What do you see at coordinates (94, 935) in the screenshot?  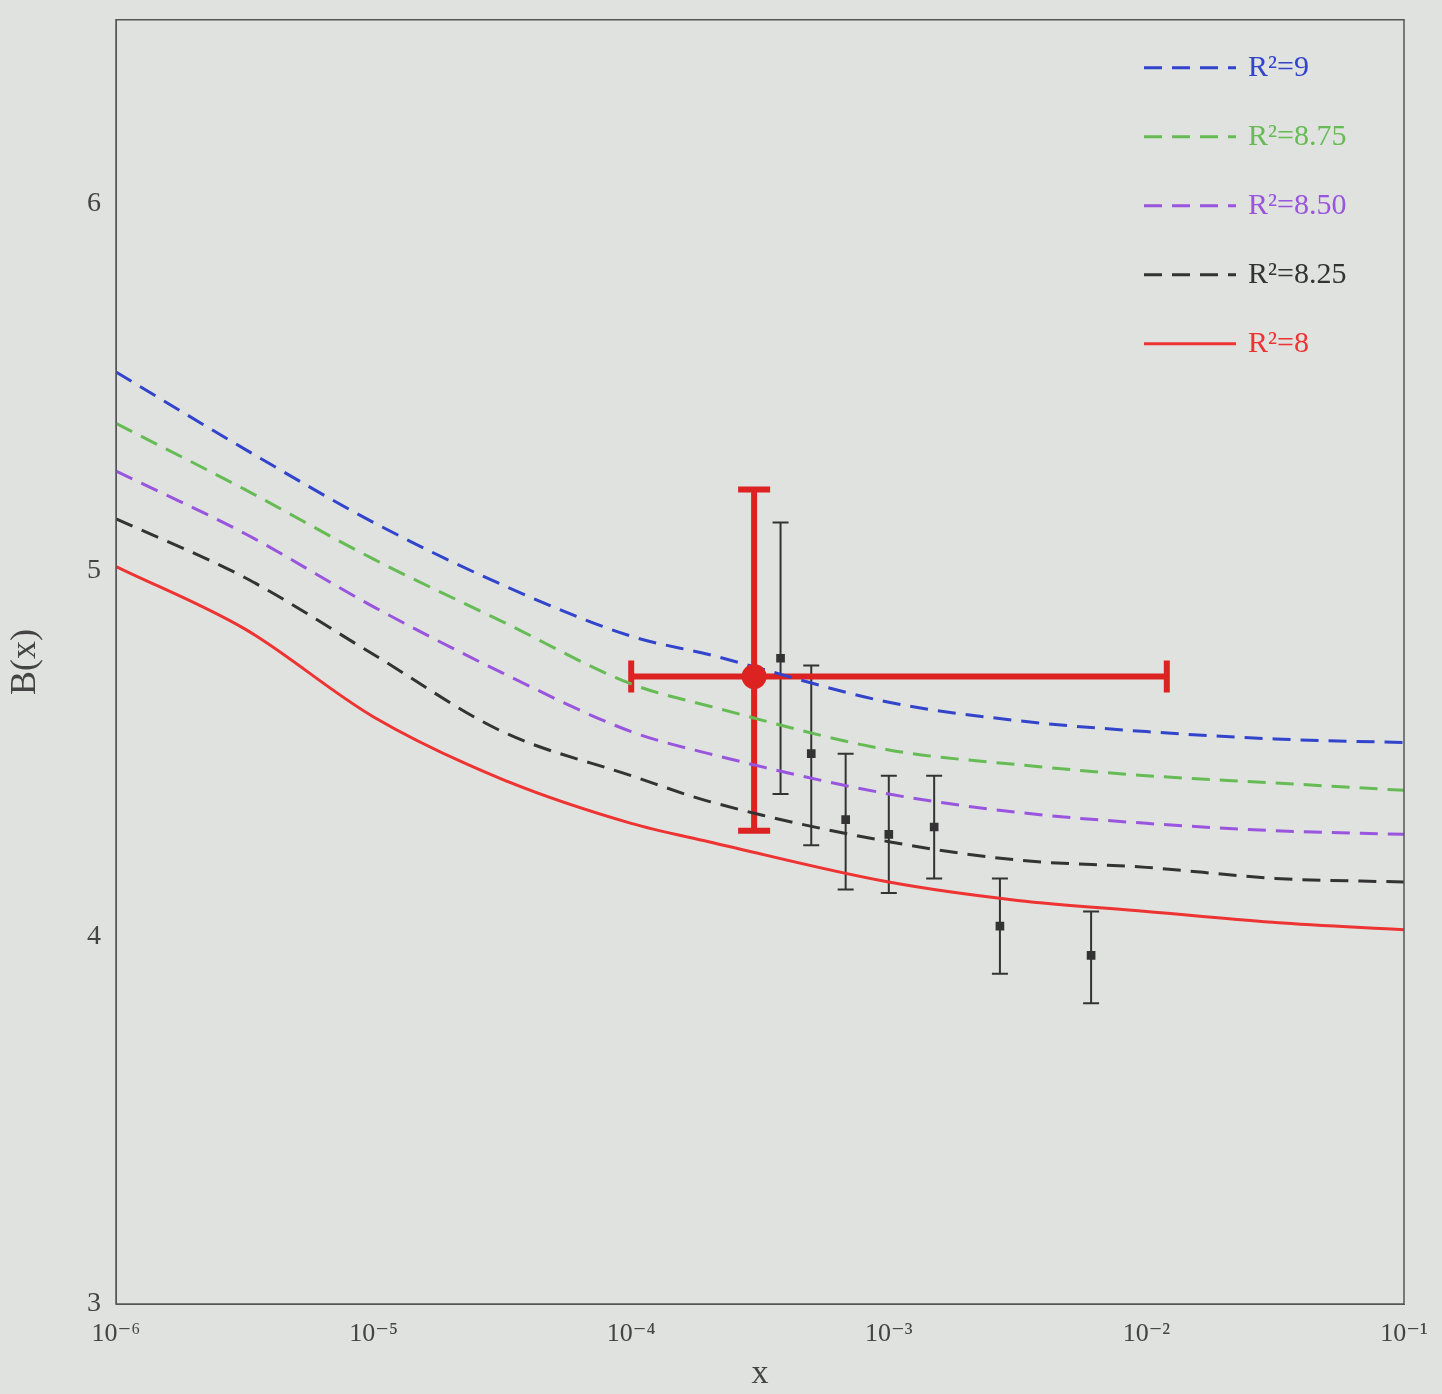 I see `y-tick-label: 4` at bounding box center [94, 935].